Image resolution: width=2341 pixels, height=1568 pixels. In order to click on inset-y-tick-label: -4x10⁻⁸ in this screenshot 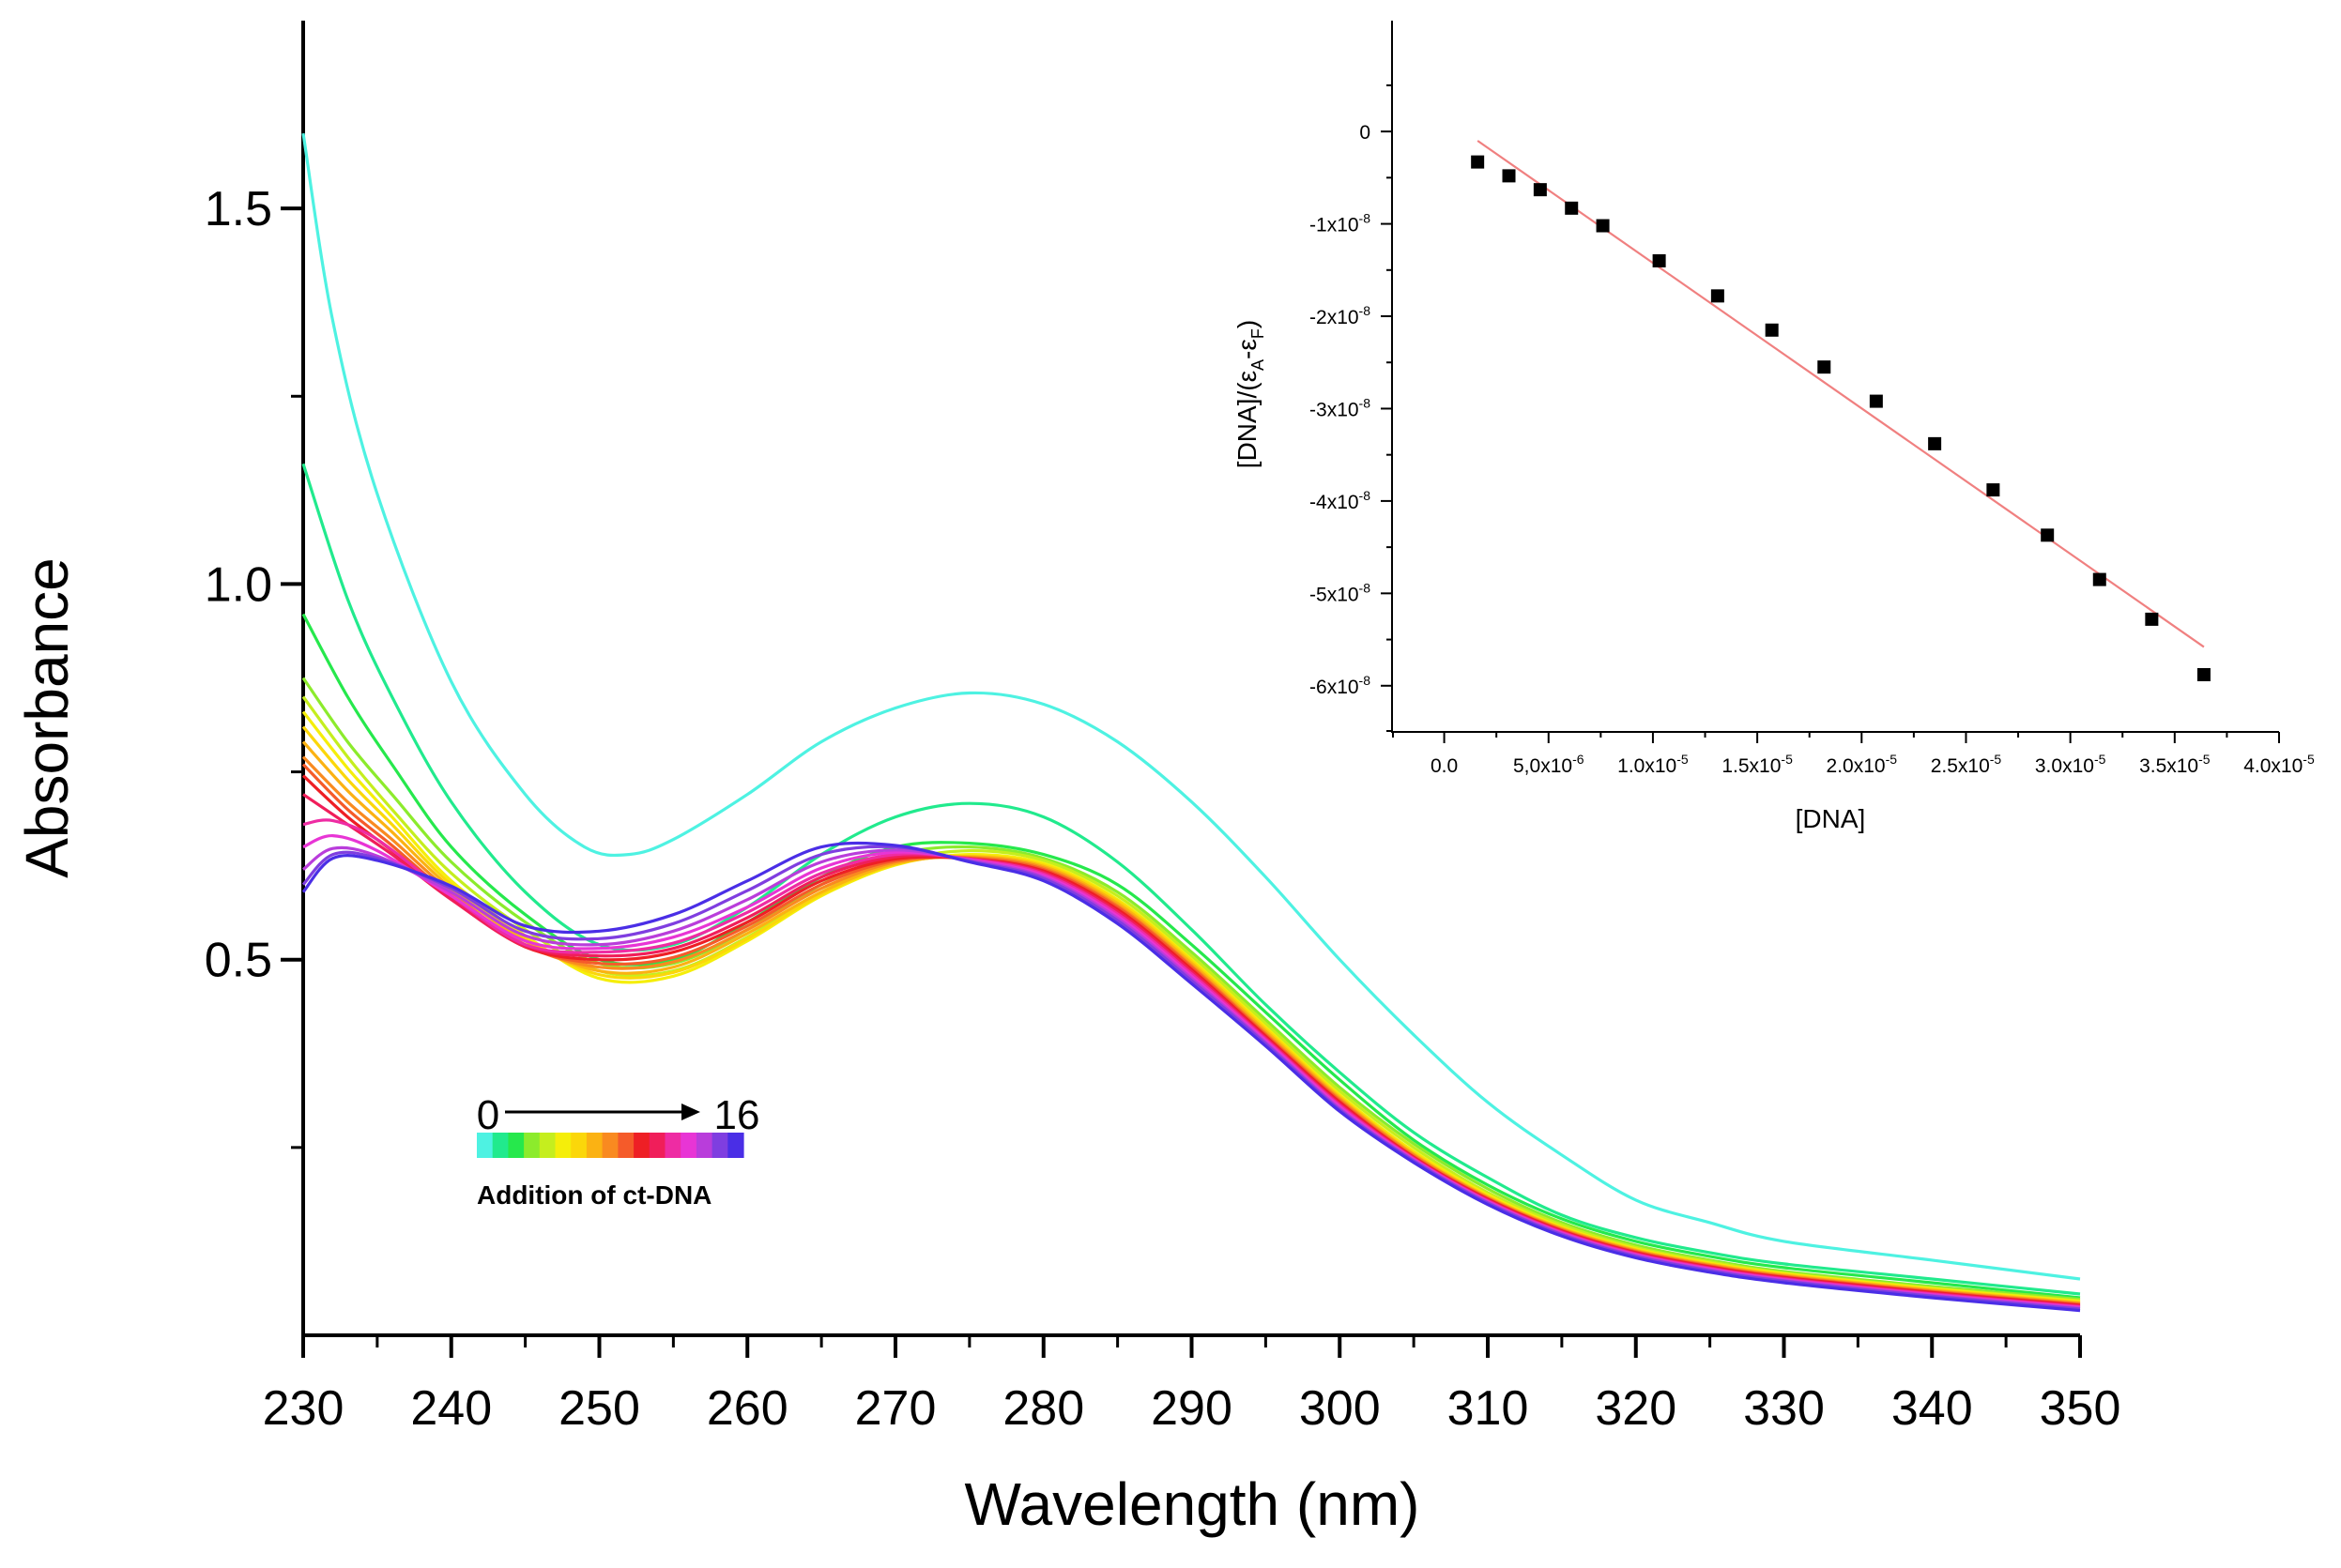, I will do `click(1339, 500)`.